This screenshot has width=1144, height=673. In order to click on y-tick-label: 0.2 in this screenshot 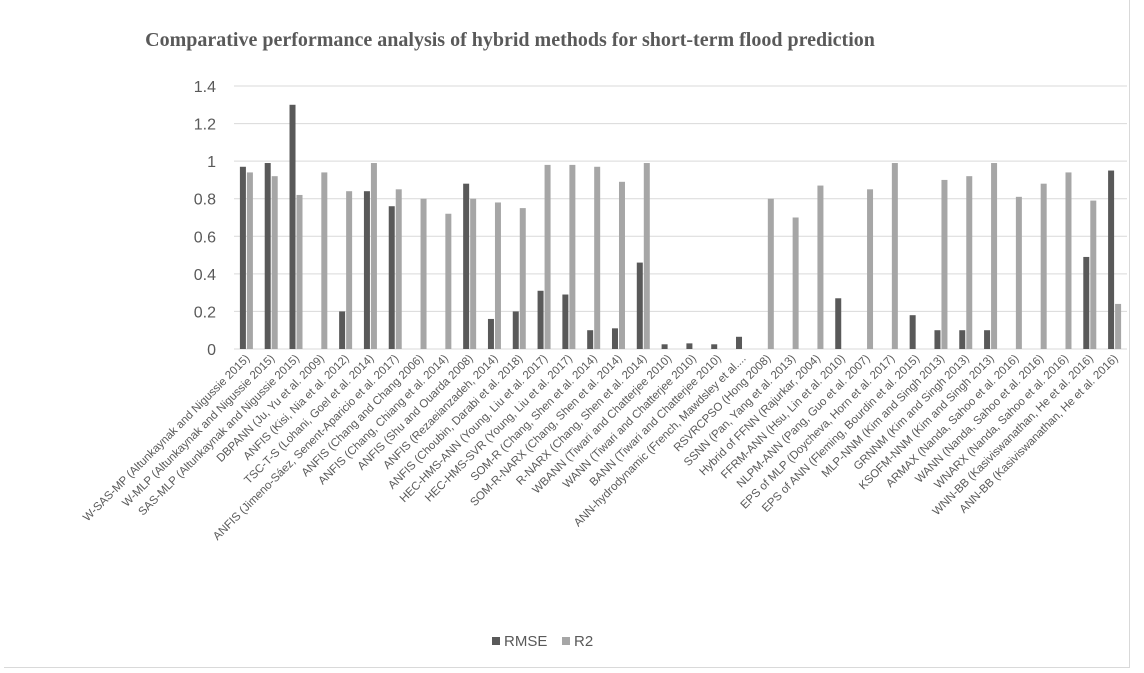, I will do `click(205, 312)`.